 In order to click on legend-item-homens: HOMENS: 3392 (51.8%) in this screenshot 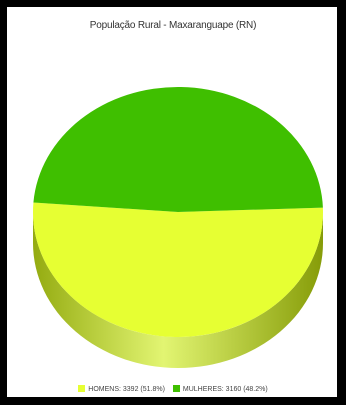, I will do `click(121, 389)`.